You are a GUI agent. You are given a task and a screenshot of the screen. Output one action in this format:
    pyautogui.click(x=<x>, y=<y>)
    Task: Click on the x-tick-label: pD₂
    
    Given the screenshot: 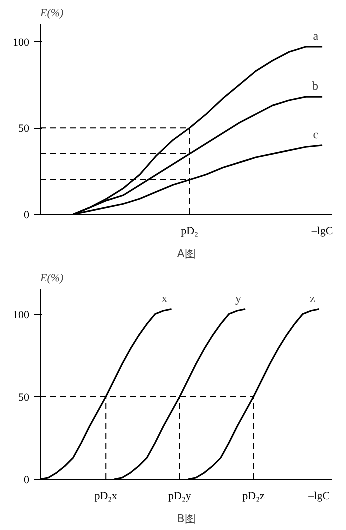 What is the action you would take?
    pyautogui.click(x=190, y=232)
    